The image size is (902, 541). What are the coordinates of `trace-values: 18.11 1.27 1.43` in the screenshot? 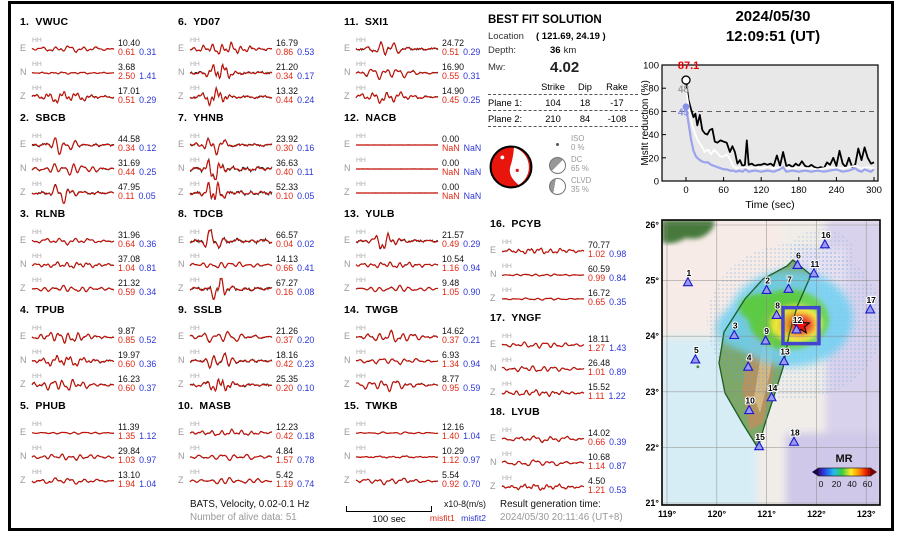 It's located at (614, 343).